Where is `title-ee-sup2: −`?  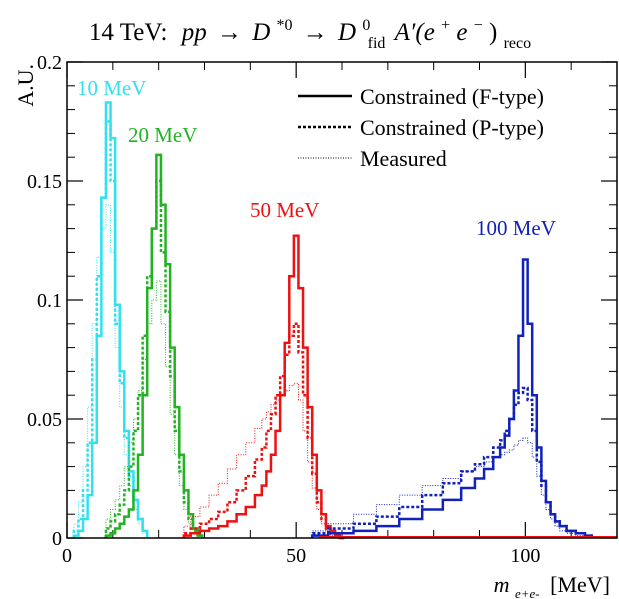 title-ee-sup2: − is located at coordinates (478, 25).